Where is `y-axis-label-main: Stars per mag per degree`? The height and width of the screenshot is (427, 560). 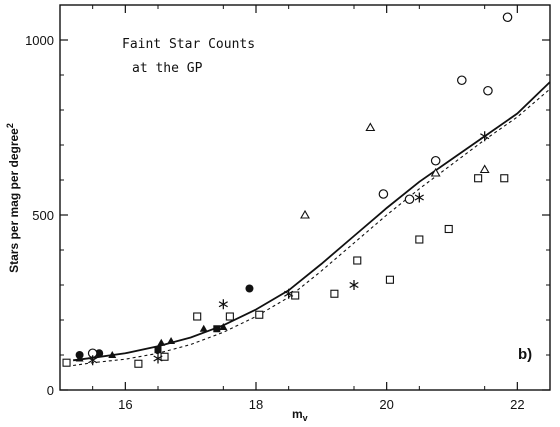 y-axis-label-main: Stars per mag per degree is located at coordinates (14, 200).